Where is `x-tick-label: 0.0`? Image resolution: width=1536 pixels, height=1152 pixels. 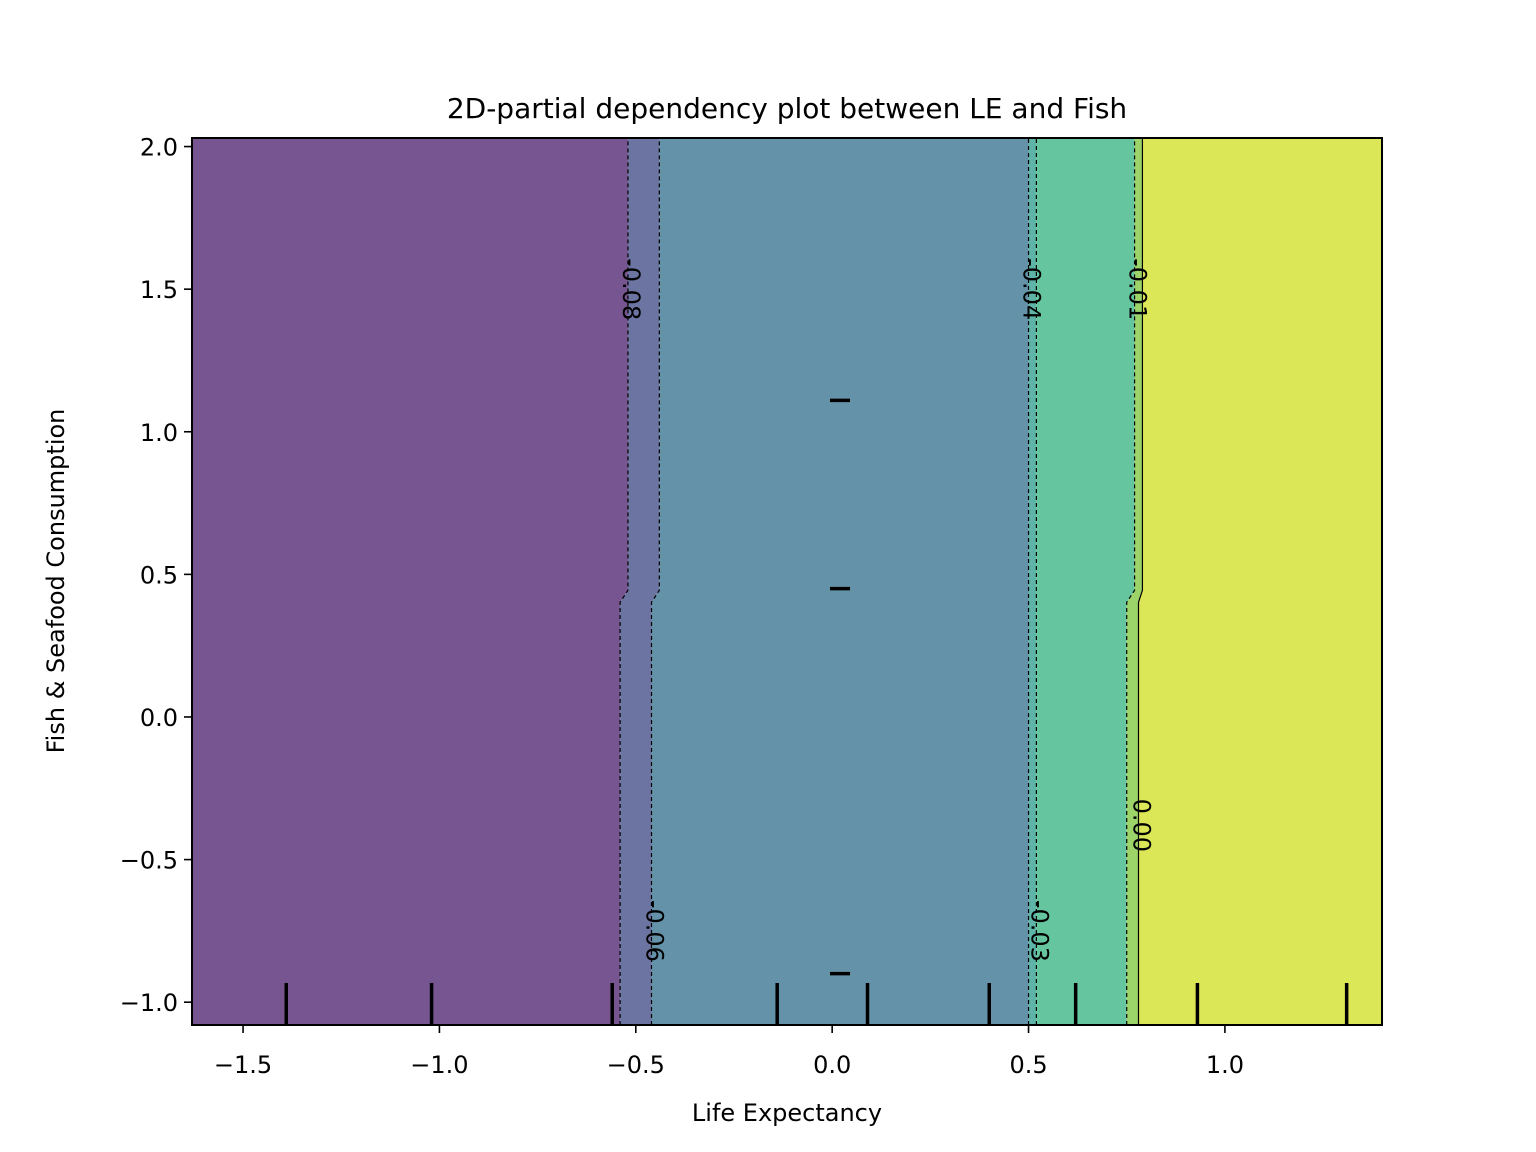
x-tick-label: 0.0 is located at coordinates (832, 1065).